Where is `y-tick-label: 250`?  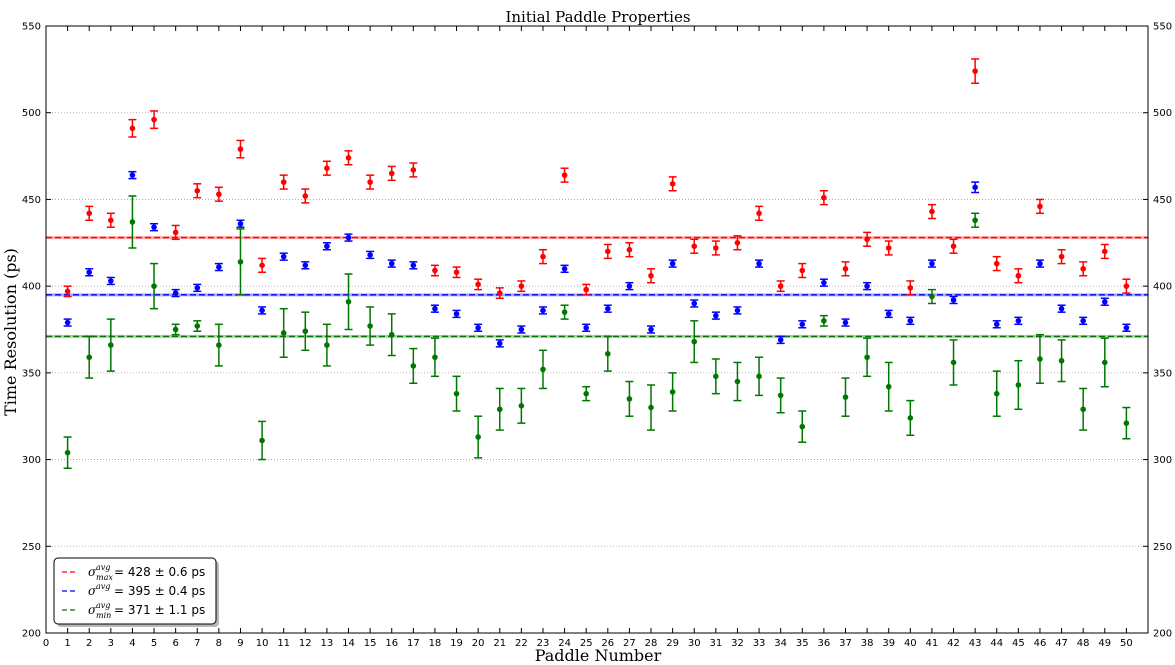 y-tick-label: 250 is located at coordinates (31, 547).